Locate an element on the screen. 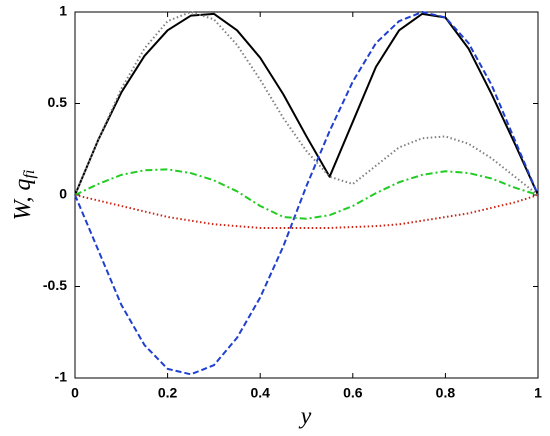 This screenshot has height=436, width=550. y-tick-label: -1 is located at coordinates (61, 377).